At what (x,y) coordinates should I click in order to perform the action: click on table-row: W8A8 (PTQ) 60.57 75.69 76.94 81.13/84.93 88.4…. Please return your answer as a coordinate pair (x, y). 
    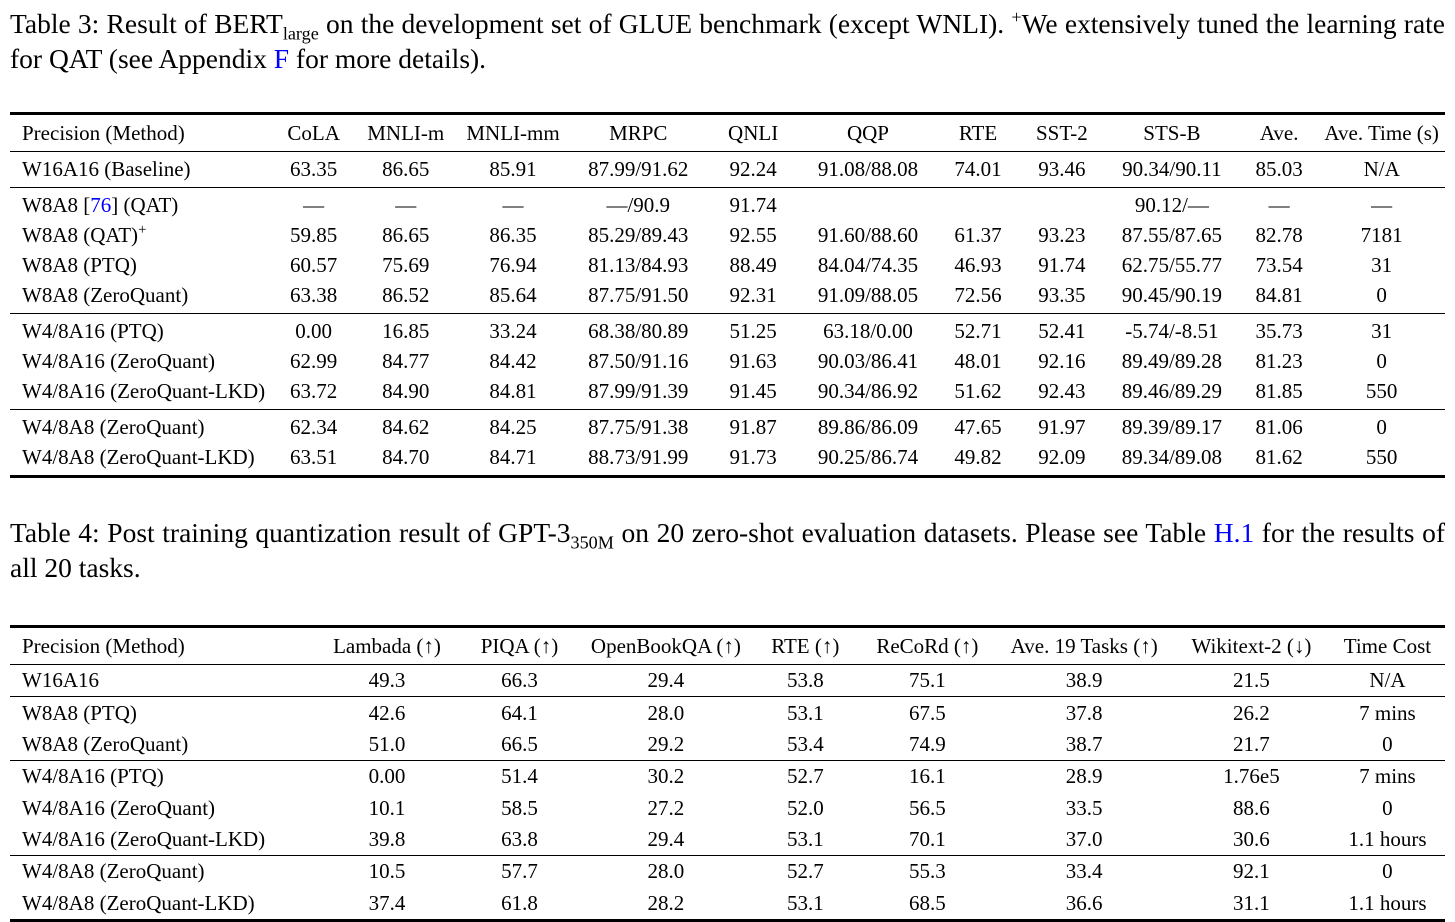
    Looking at the image, I should click on (727, 266).